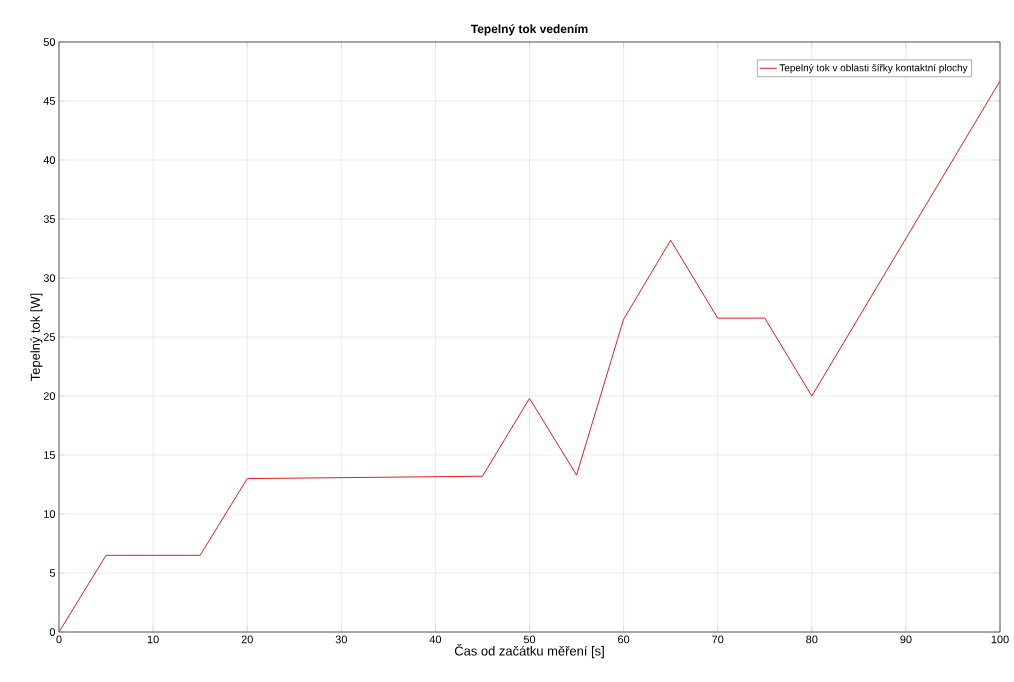 This screenshot has height=682, width=1014. What do you see at coordinates (49, 278) in the screenshot?
I see `y-tick-label: 30` at bounding box center [49, 278].